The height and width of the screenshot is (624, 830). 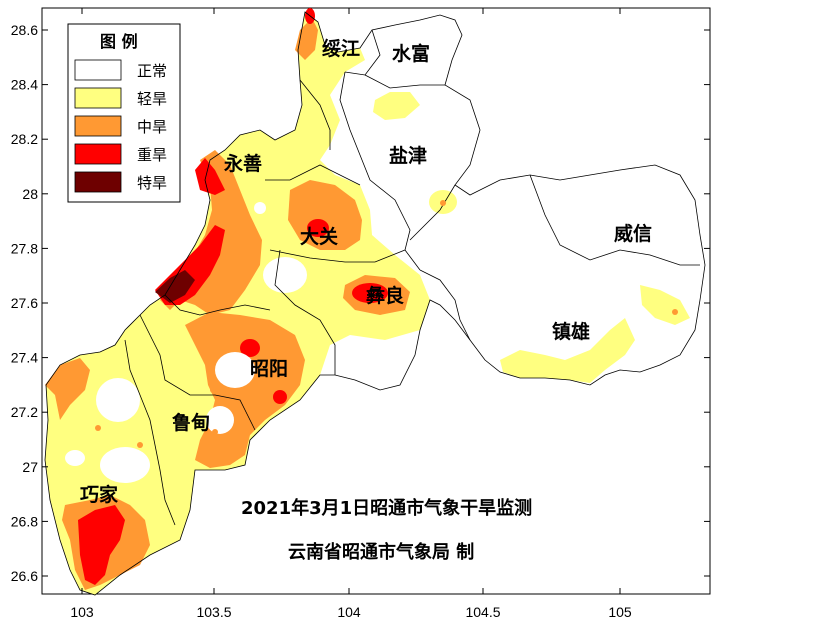 What do you see at coordinates (260, 208) in the screenshot?
I see `normal-patch-yongshan` at bounding box center [260, 208].